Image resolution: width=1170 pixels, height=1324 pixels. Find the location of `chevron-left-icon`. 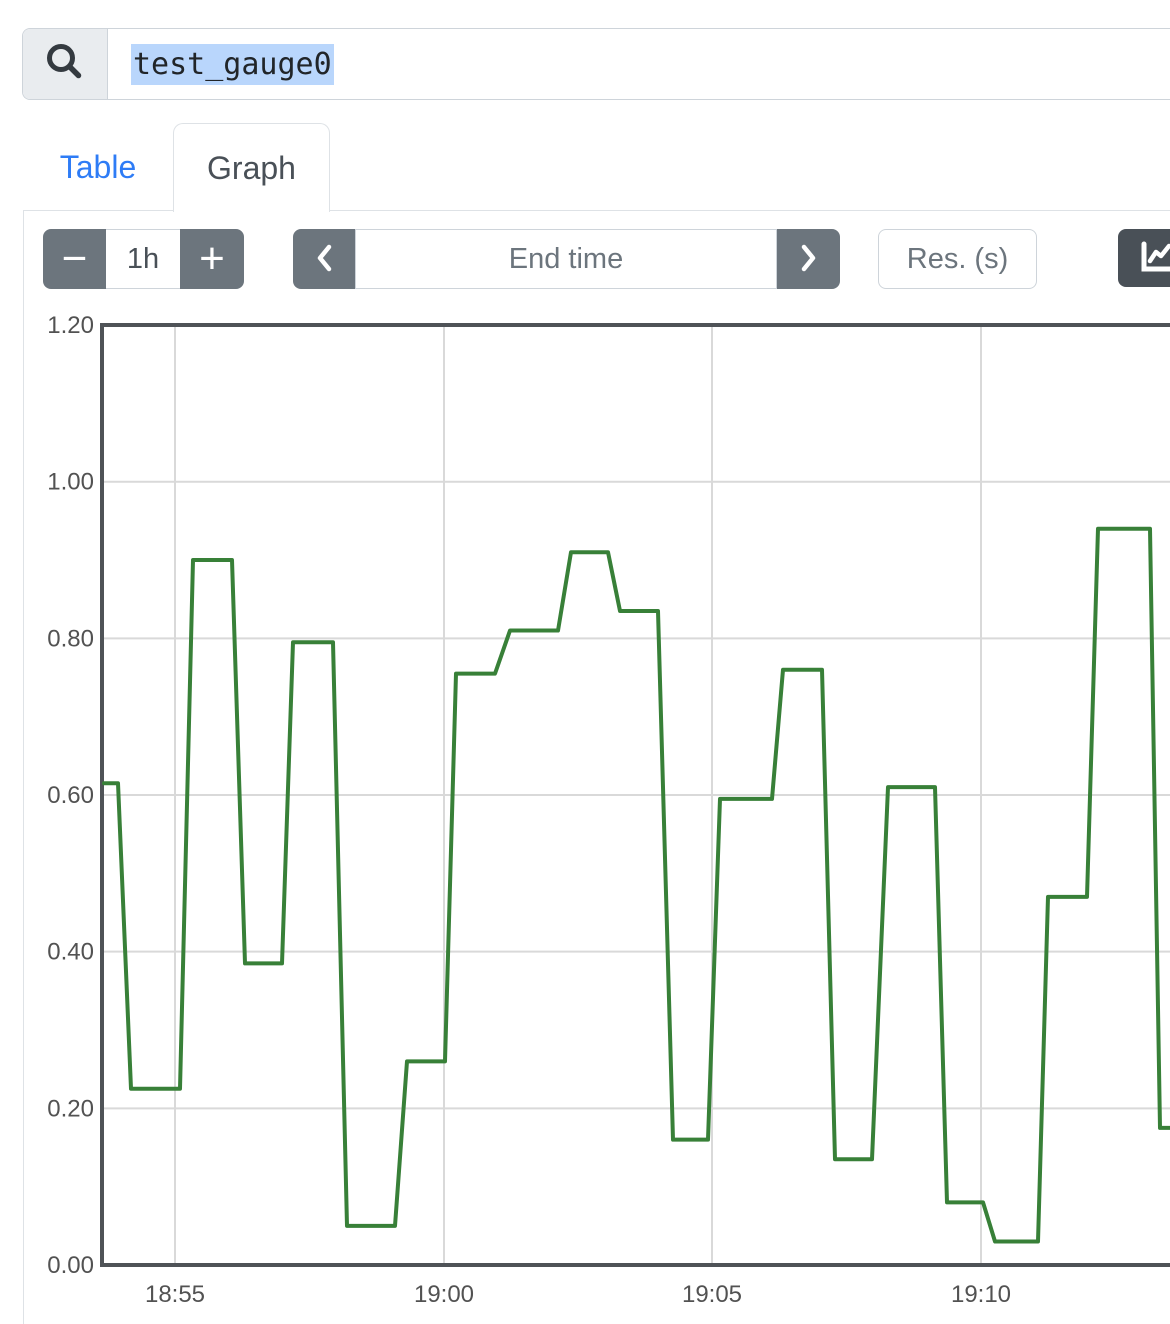

chevron-left-icon is located at coordinates (324, 259).